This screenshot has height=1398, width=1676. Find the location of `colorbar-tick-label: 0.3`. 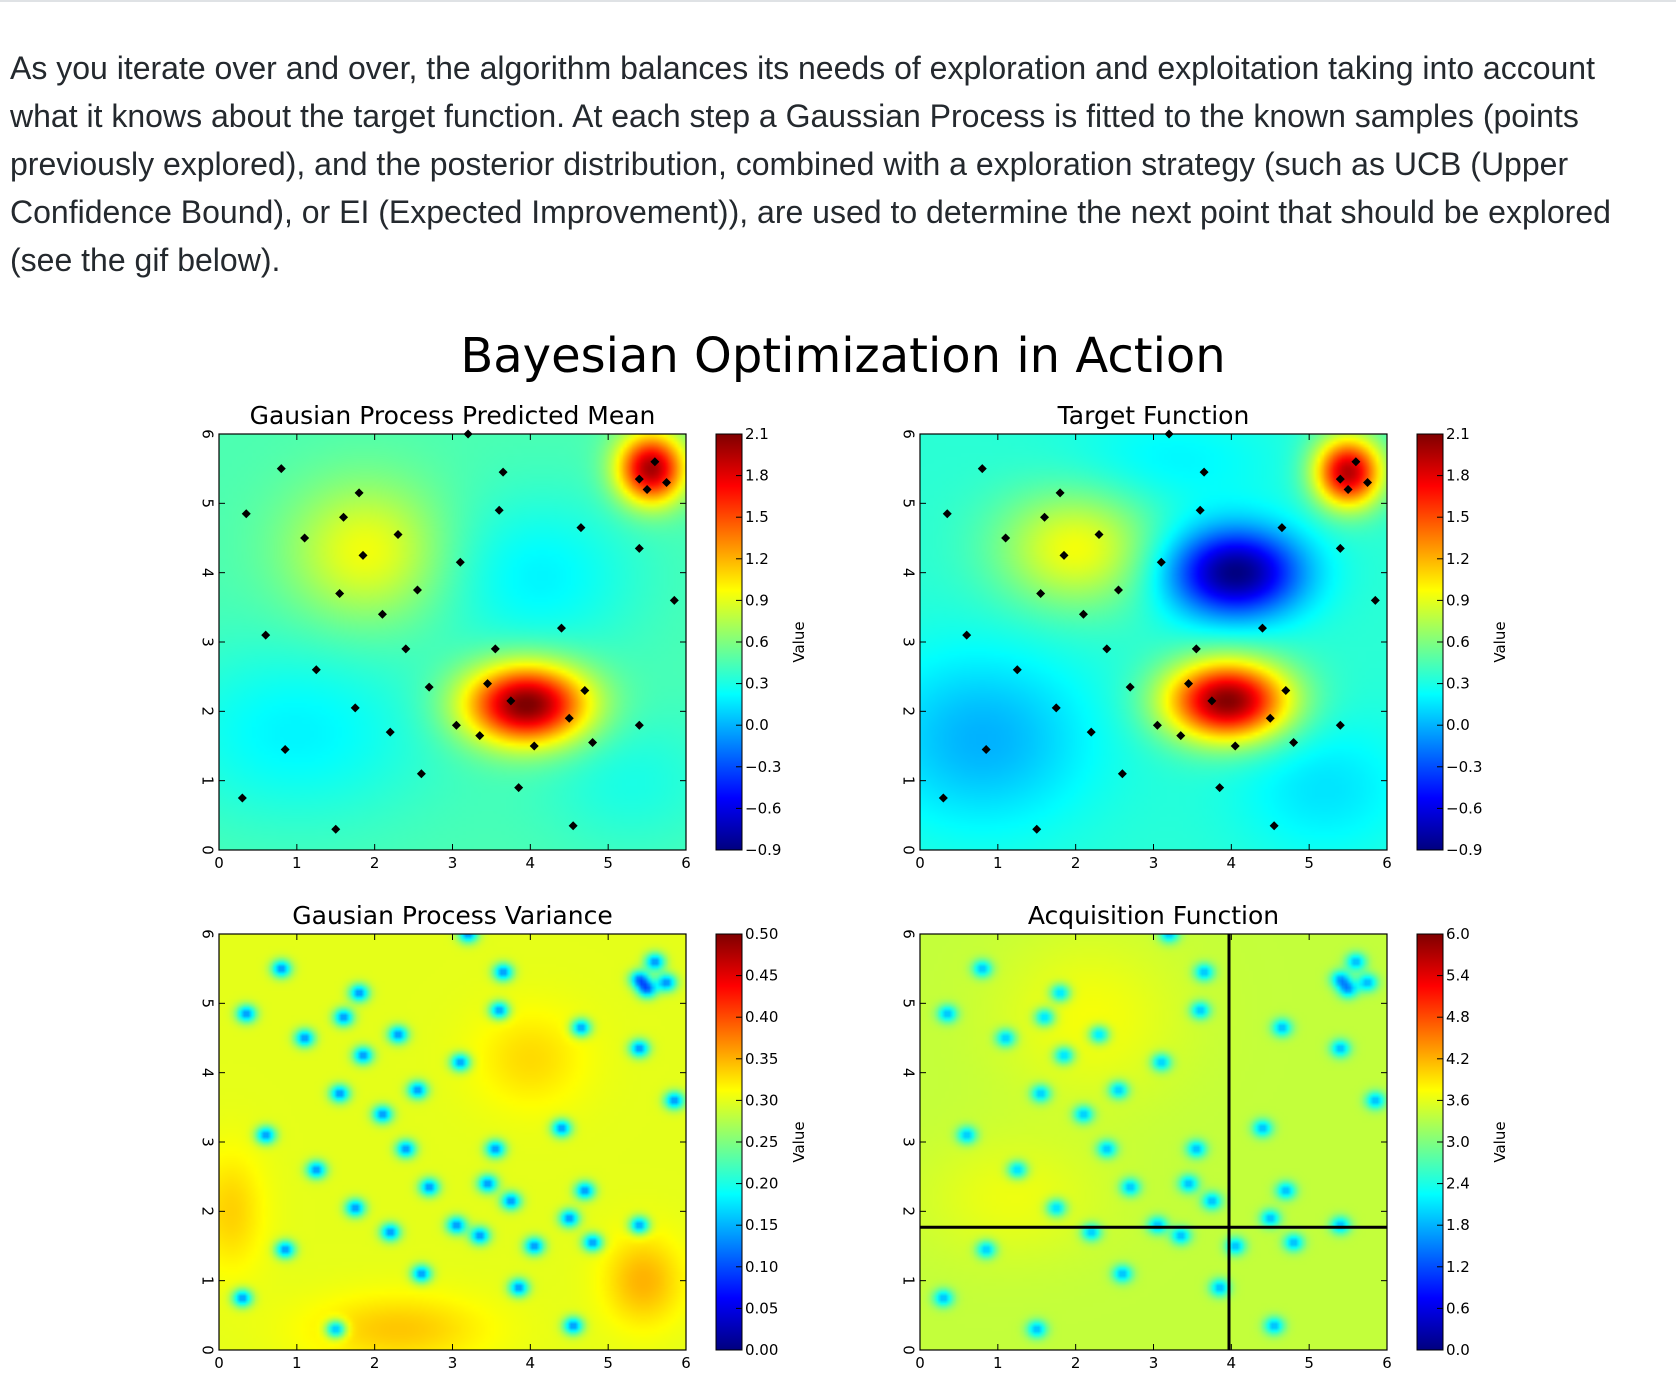

colorbar-tick-label: 0.3 is located at coordinates (757, 684).